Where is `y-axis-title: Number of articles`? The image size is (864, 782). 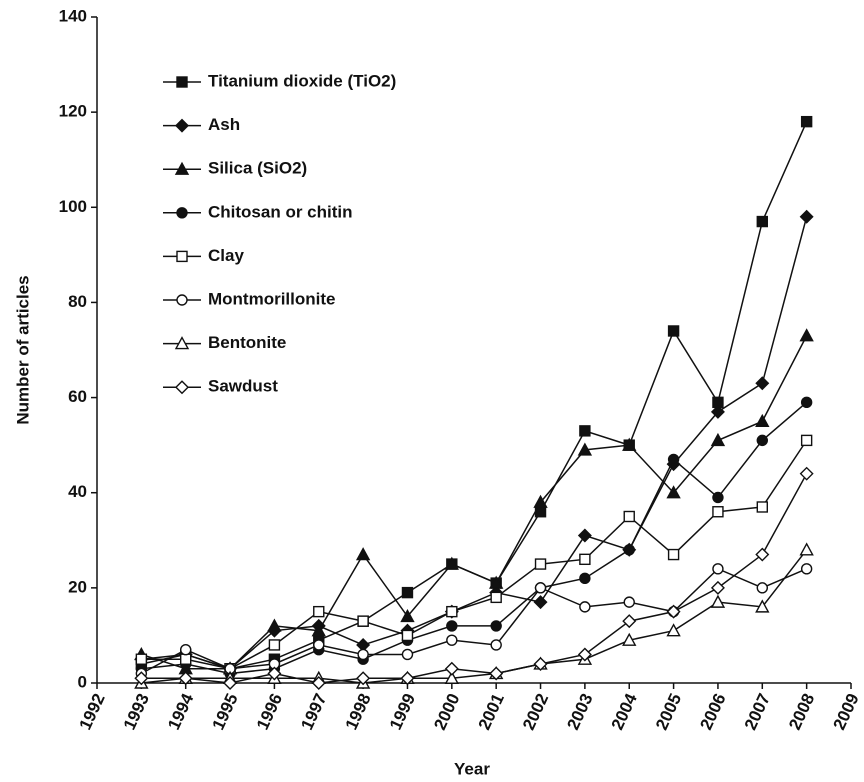
y-axis-title: Number of articles is located at coordinates (22, 349).